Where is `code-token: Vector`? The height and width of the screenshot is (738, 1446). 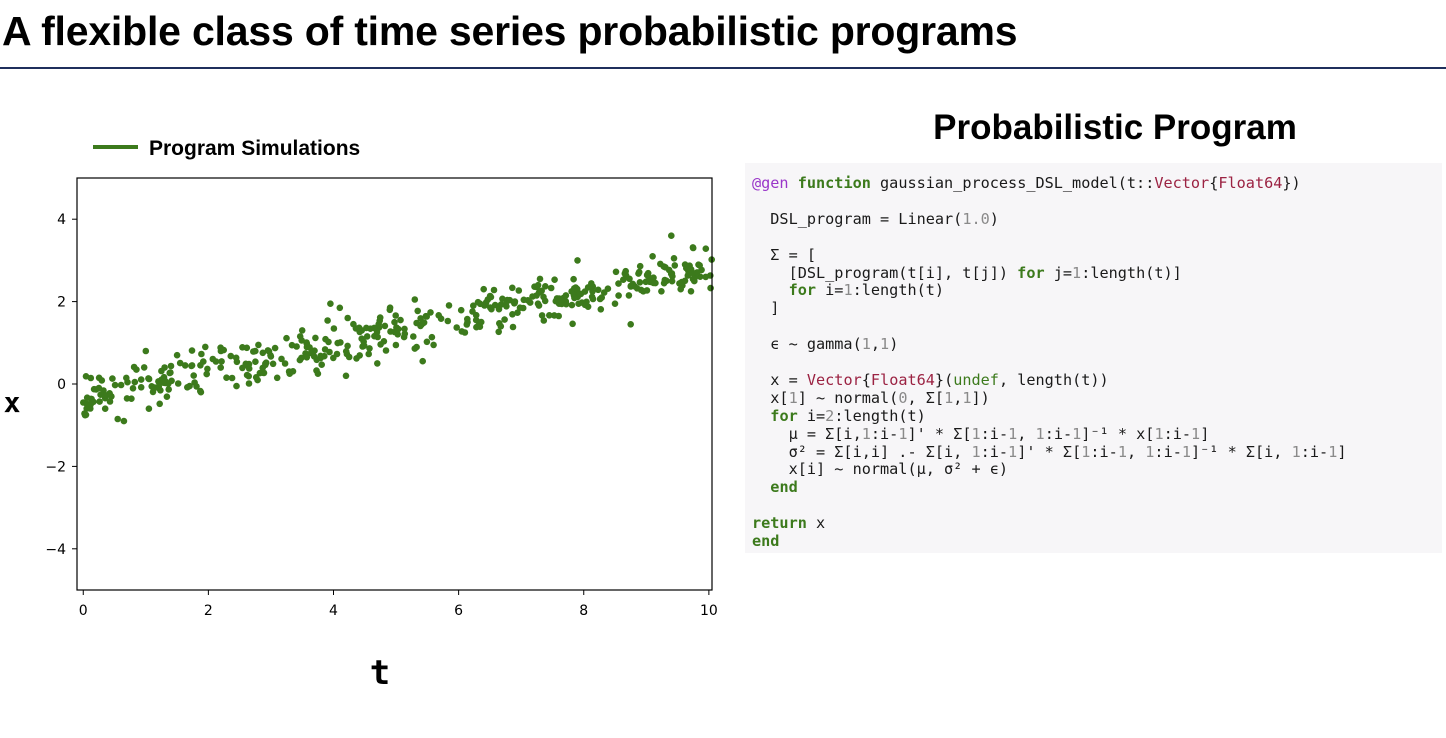
code-token: Vector is located at coordinates (1182, 183).